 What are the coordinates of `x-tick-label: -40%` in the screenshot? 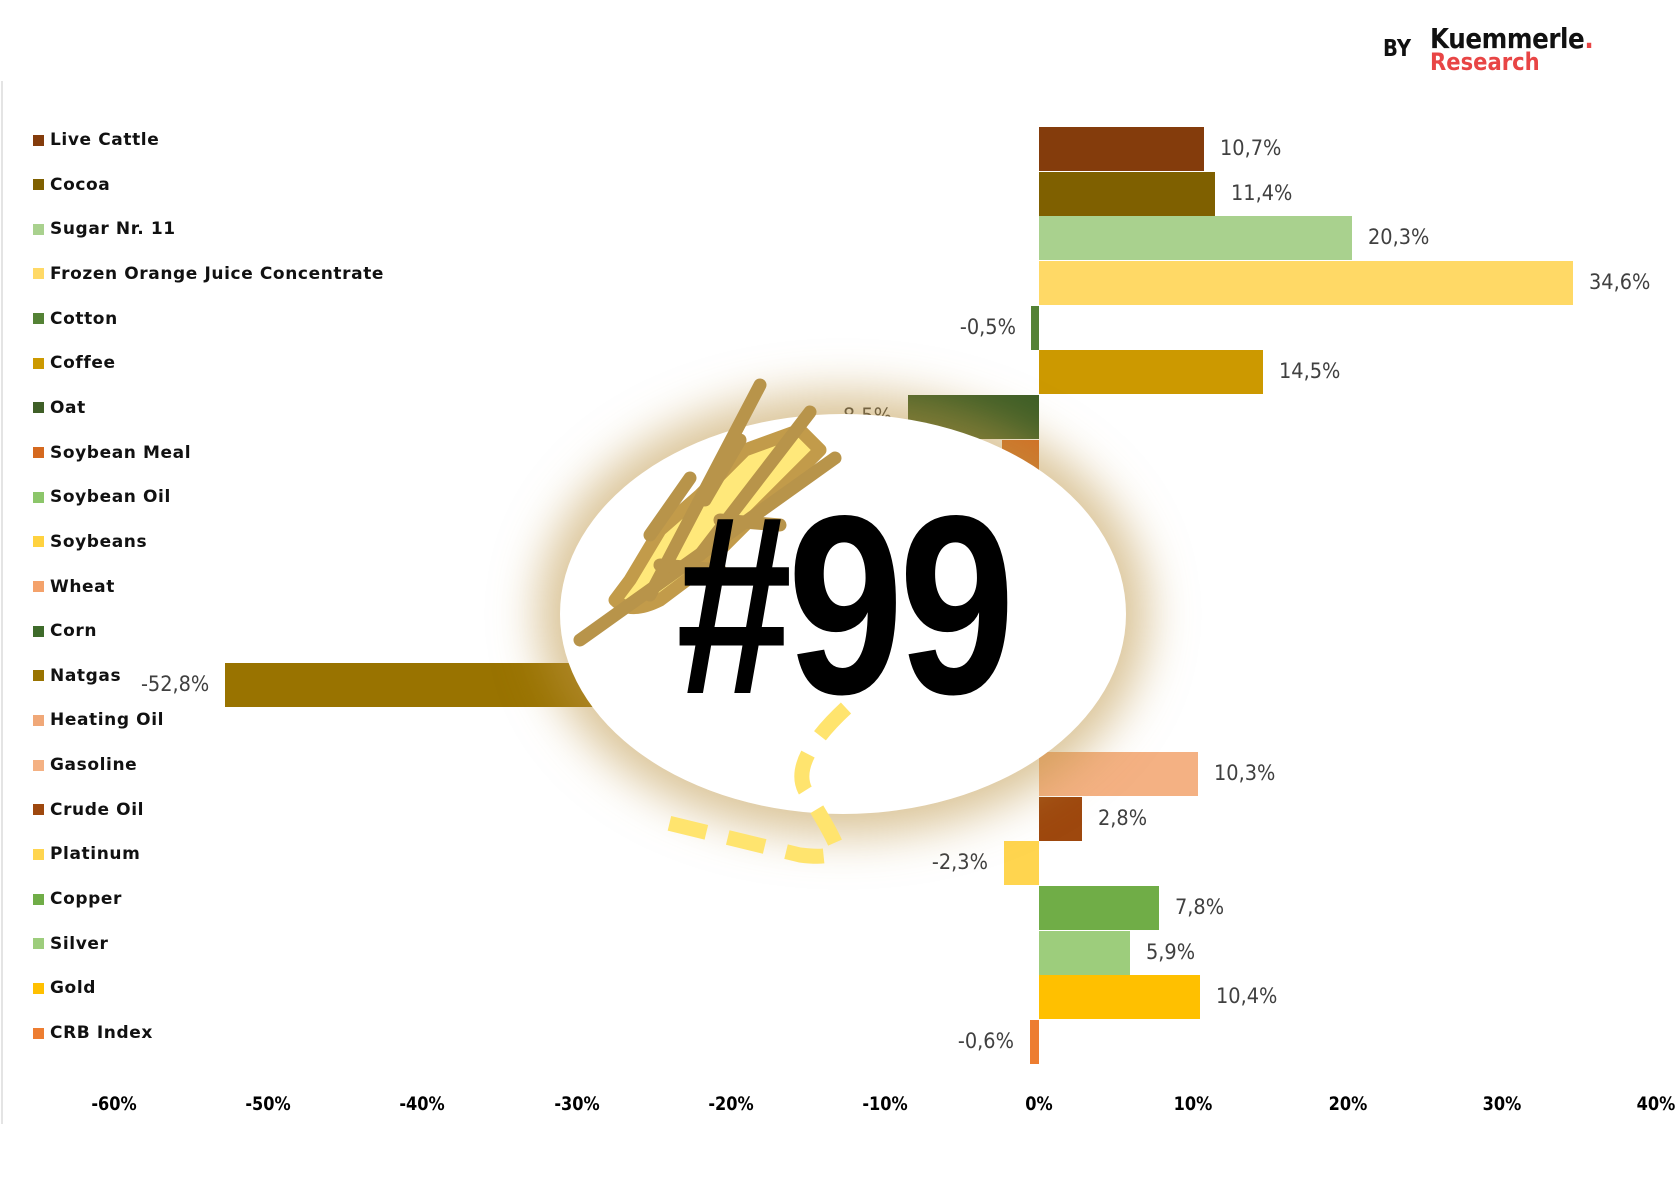 It's located at (422, 1104).